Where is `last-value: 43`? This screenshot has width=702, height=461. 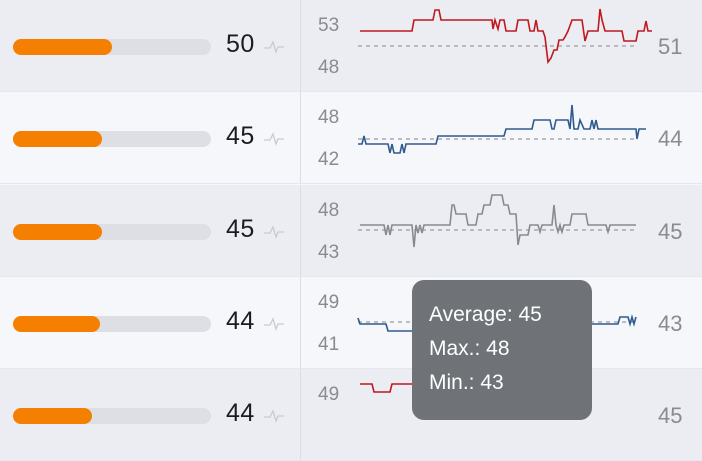 last-value: 43 is located at coordinates (670, 323).